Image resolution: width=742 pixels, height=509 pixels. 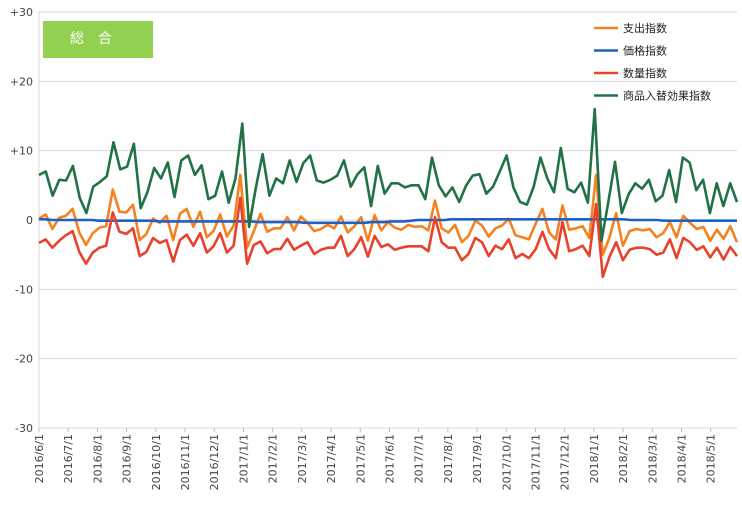 What do you see at coordinates (24, 289) in the screenshot?
I see `y-tick-label: -10` at bounding box center [24, 289].